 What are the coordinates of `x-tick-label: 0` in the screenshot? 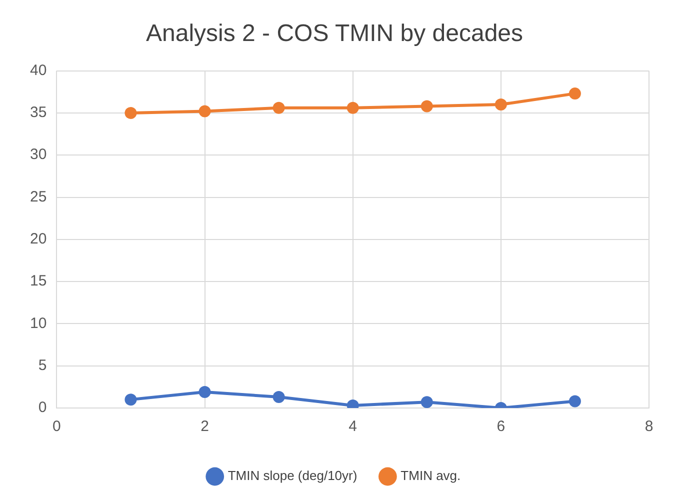 It's located at (56, 427).